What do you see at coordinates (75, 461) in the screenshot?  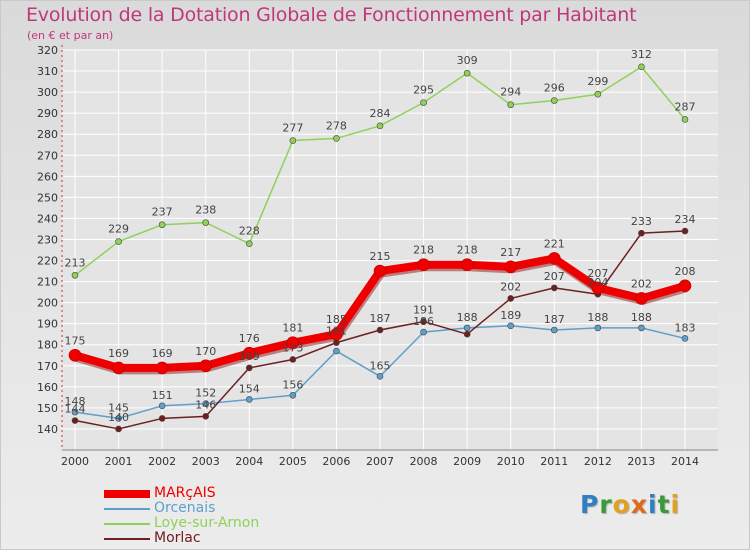 I see `x-tick-label: 2000` at bounding box center [75, 461].